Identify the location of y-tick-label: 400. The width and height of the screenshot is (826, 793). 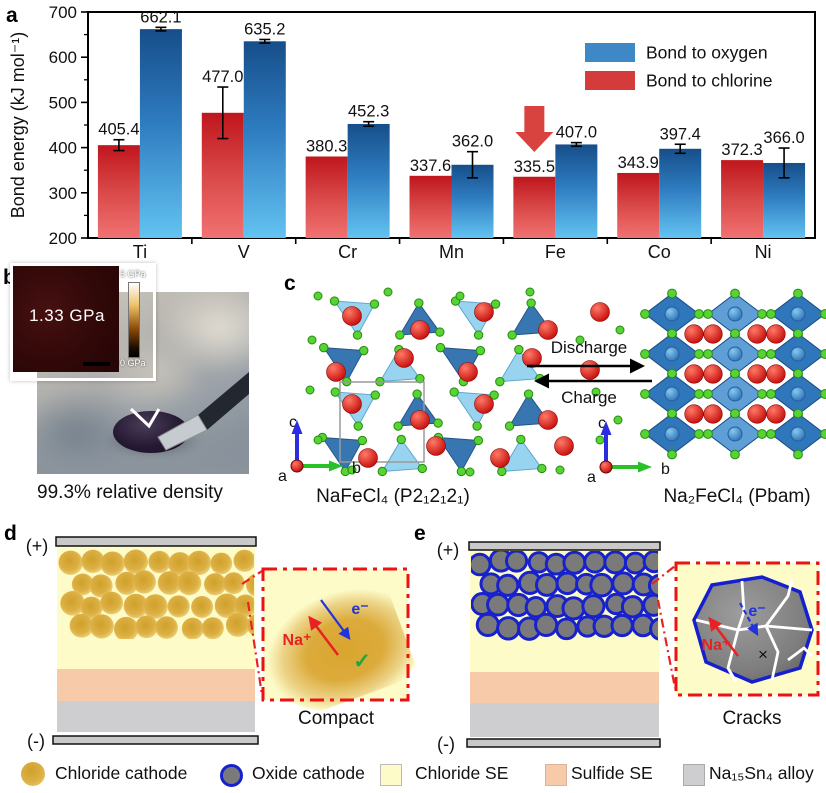
(63, 148).